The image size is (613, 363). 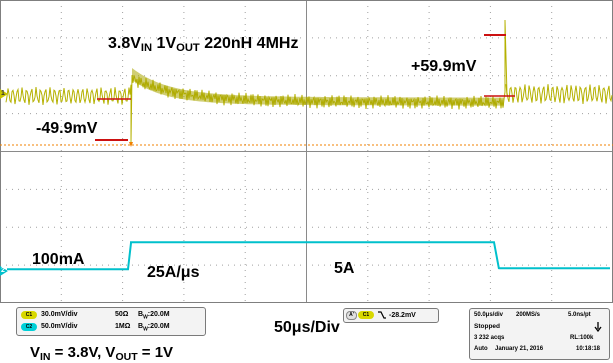 What do you see at coordinates (579, 315) in the screenshot?
I see `acq-resolution: 5.0ns/pt` at bounding box center [579, 315].